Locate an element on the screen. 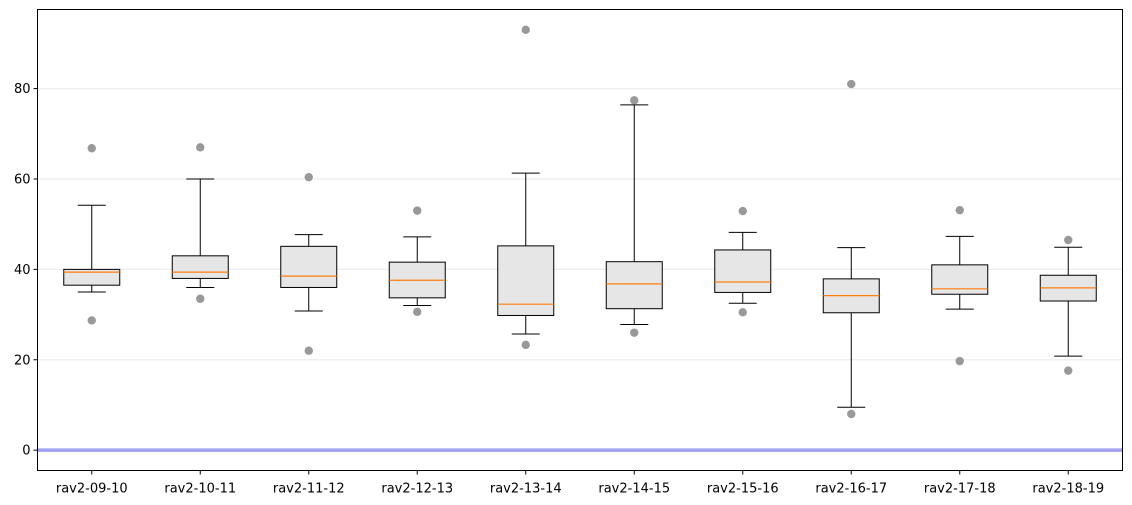 This screenshot has height=505, width=1132. y-tick-label: 40 is located at coordinates (22, 270).